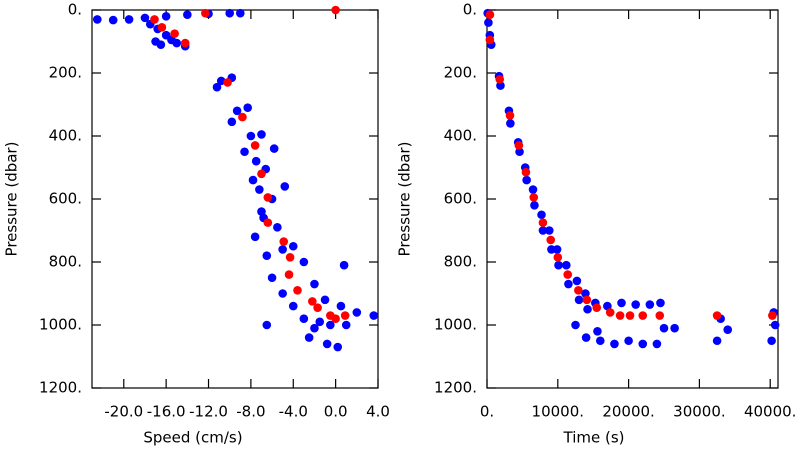  What do you see at coordinates (293, 412) in the screenshot?
I see `x-tick-label: -4.0` at bounding box center [293, 412].